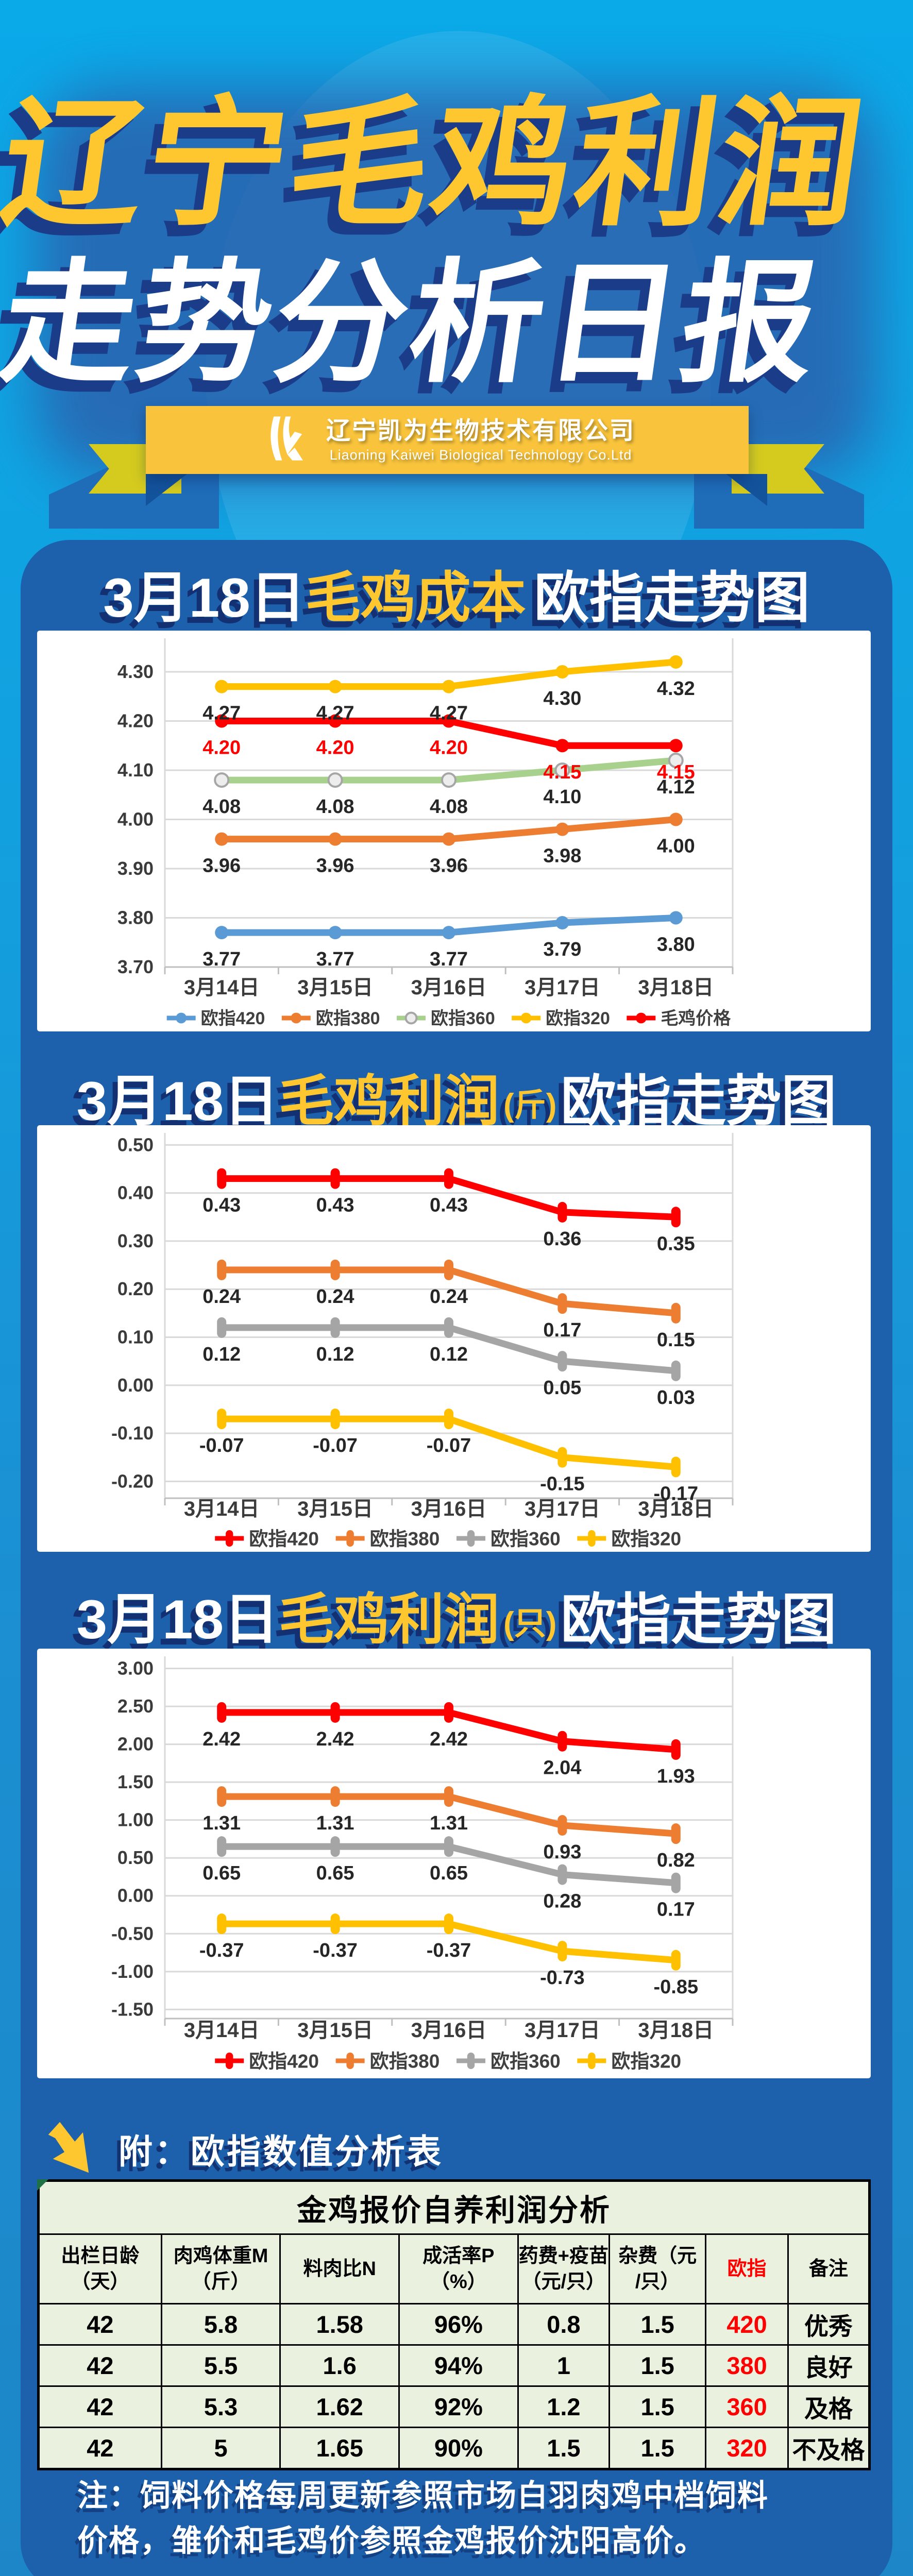  Describe the element at coordinates (135, 868) in the screenshot. I see `svg-text: 3.90` at that location.